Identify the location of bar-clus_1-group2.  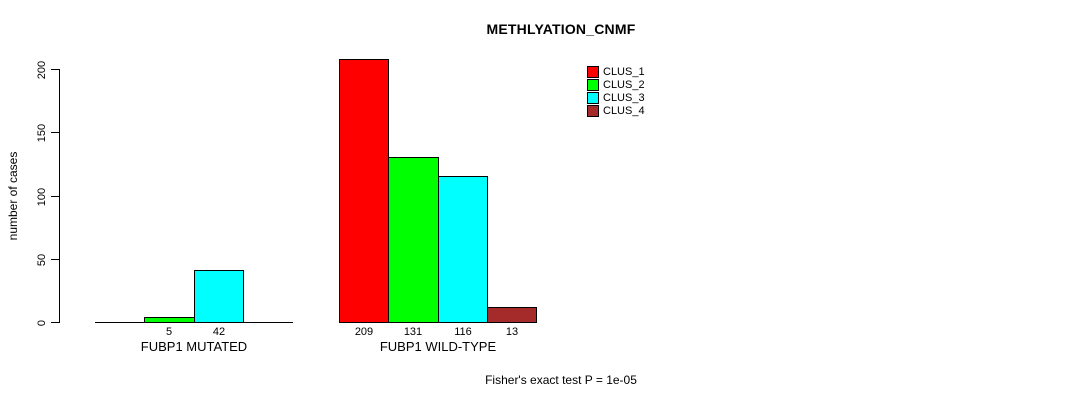
(364, 191).